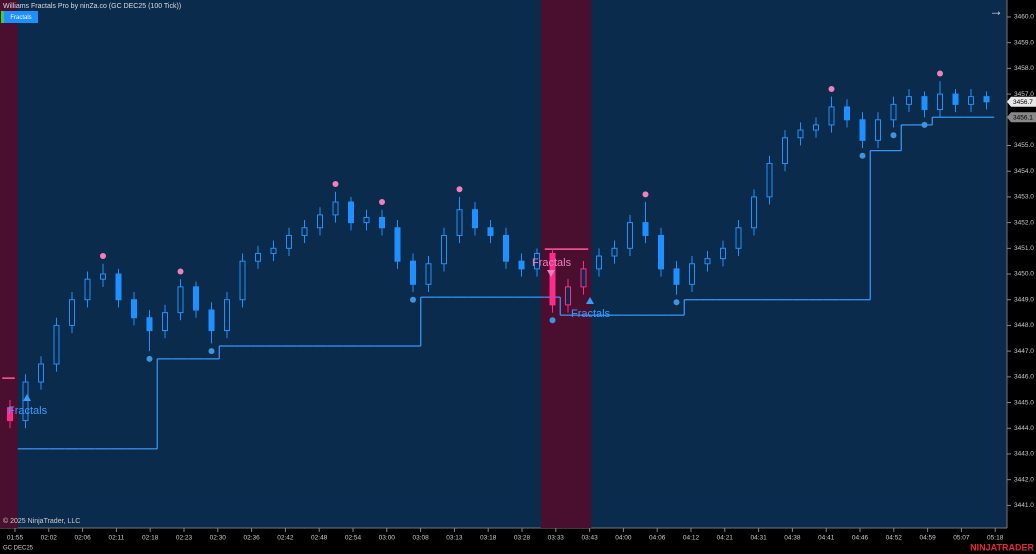 The width and height of the screenshot is (1036, 554). Describe the element at coordinates (1024, 479) in the screenshot. I see `y-tick-label: 3442.0` at that location.